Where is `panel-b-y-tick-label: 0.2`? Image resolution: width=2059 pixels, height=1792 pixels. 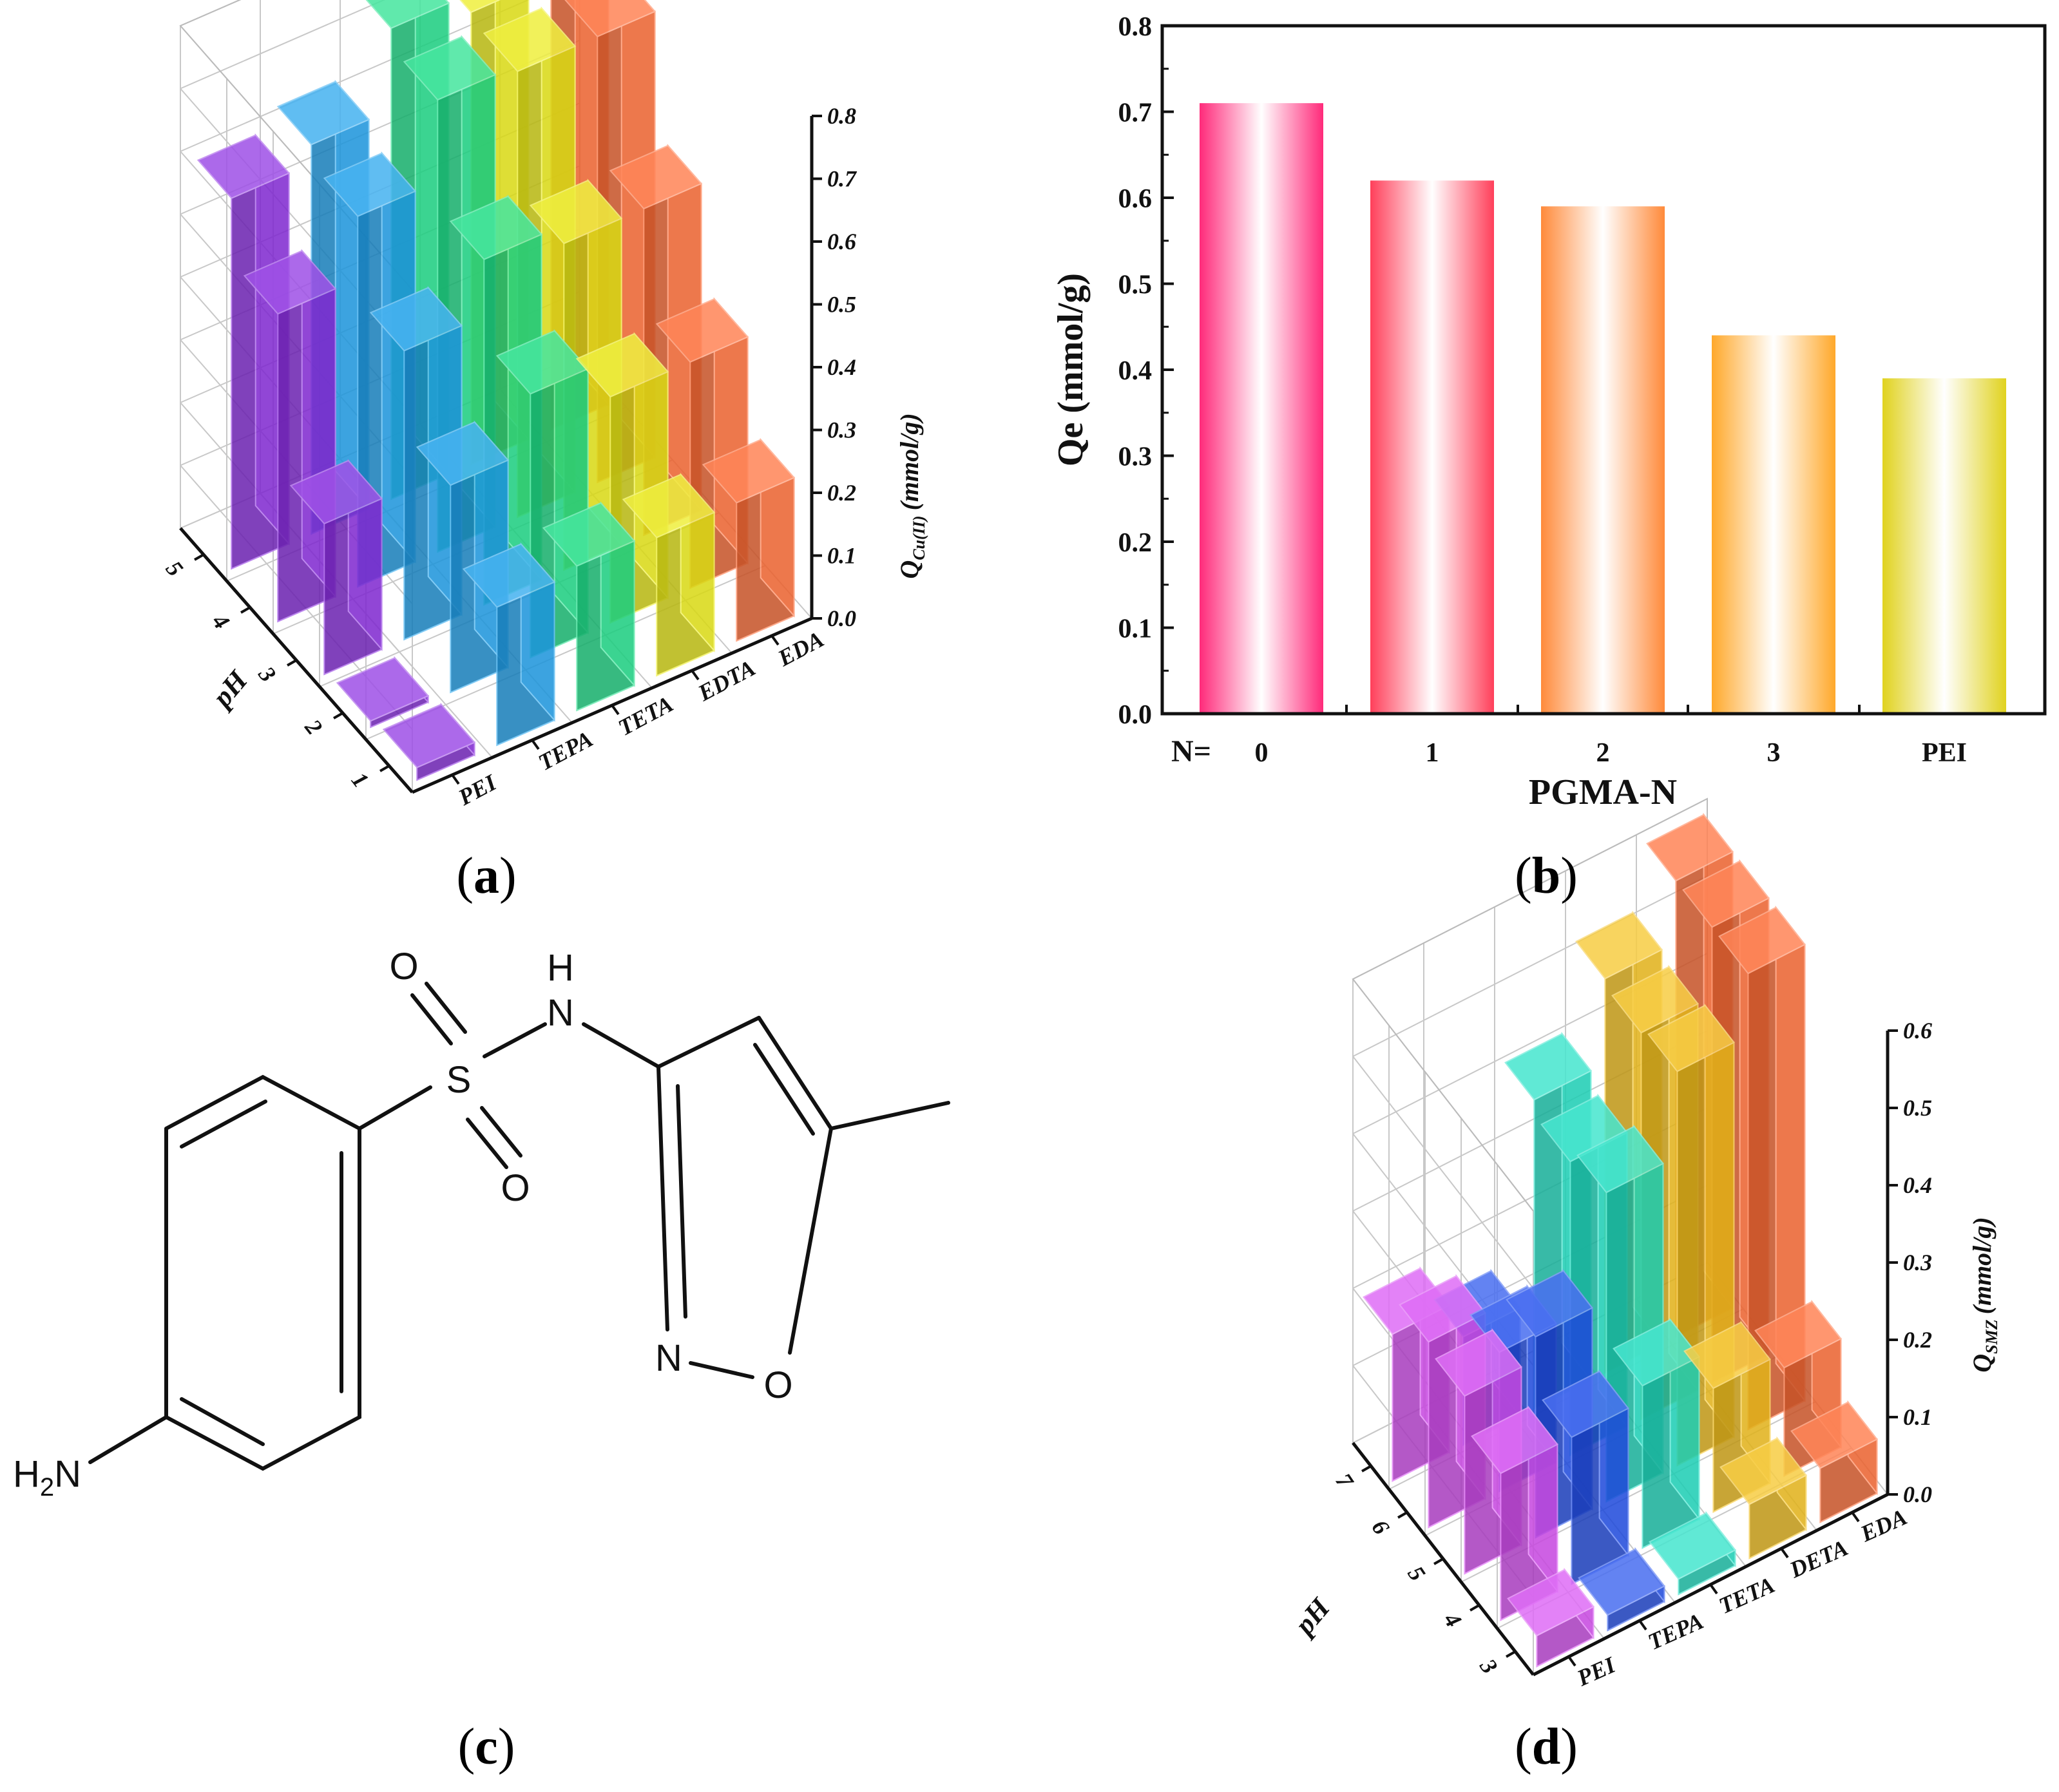 panel-b-y-tick-label: 0.2 is located at coordinates (1135, 543).